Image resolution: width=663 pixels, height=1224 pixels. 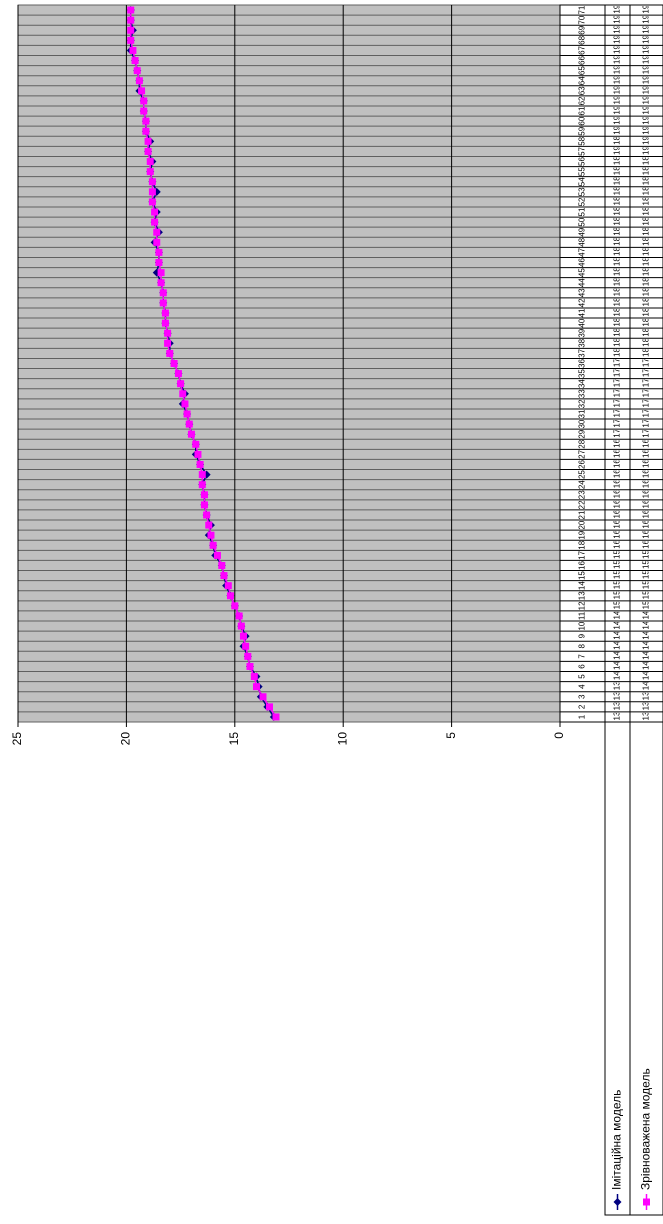 I want to click on x-tick-label: 15, so click(x=582, y=575).